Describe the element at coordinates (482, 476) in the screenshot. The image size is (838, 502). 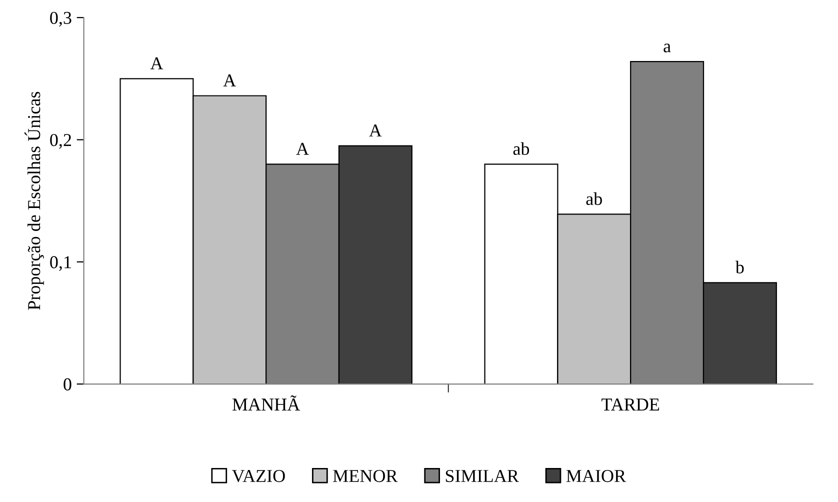
I see `legend-label: SIMILAR` at that location.